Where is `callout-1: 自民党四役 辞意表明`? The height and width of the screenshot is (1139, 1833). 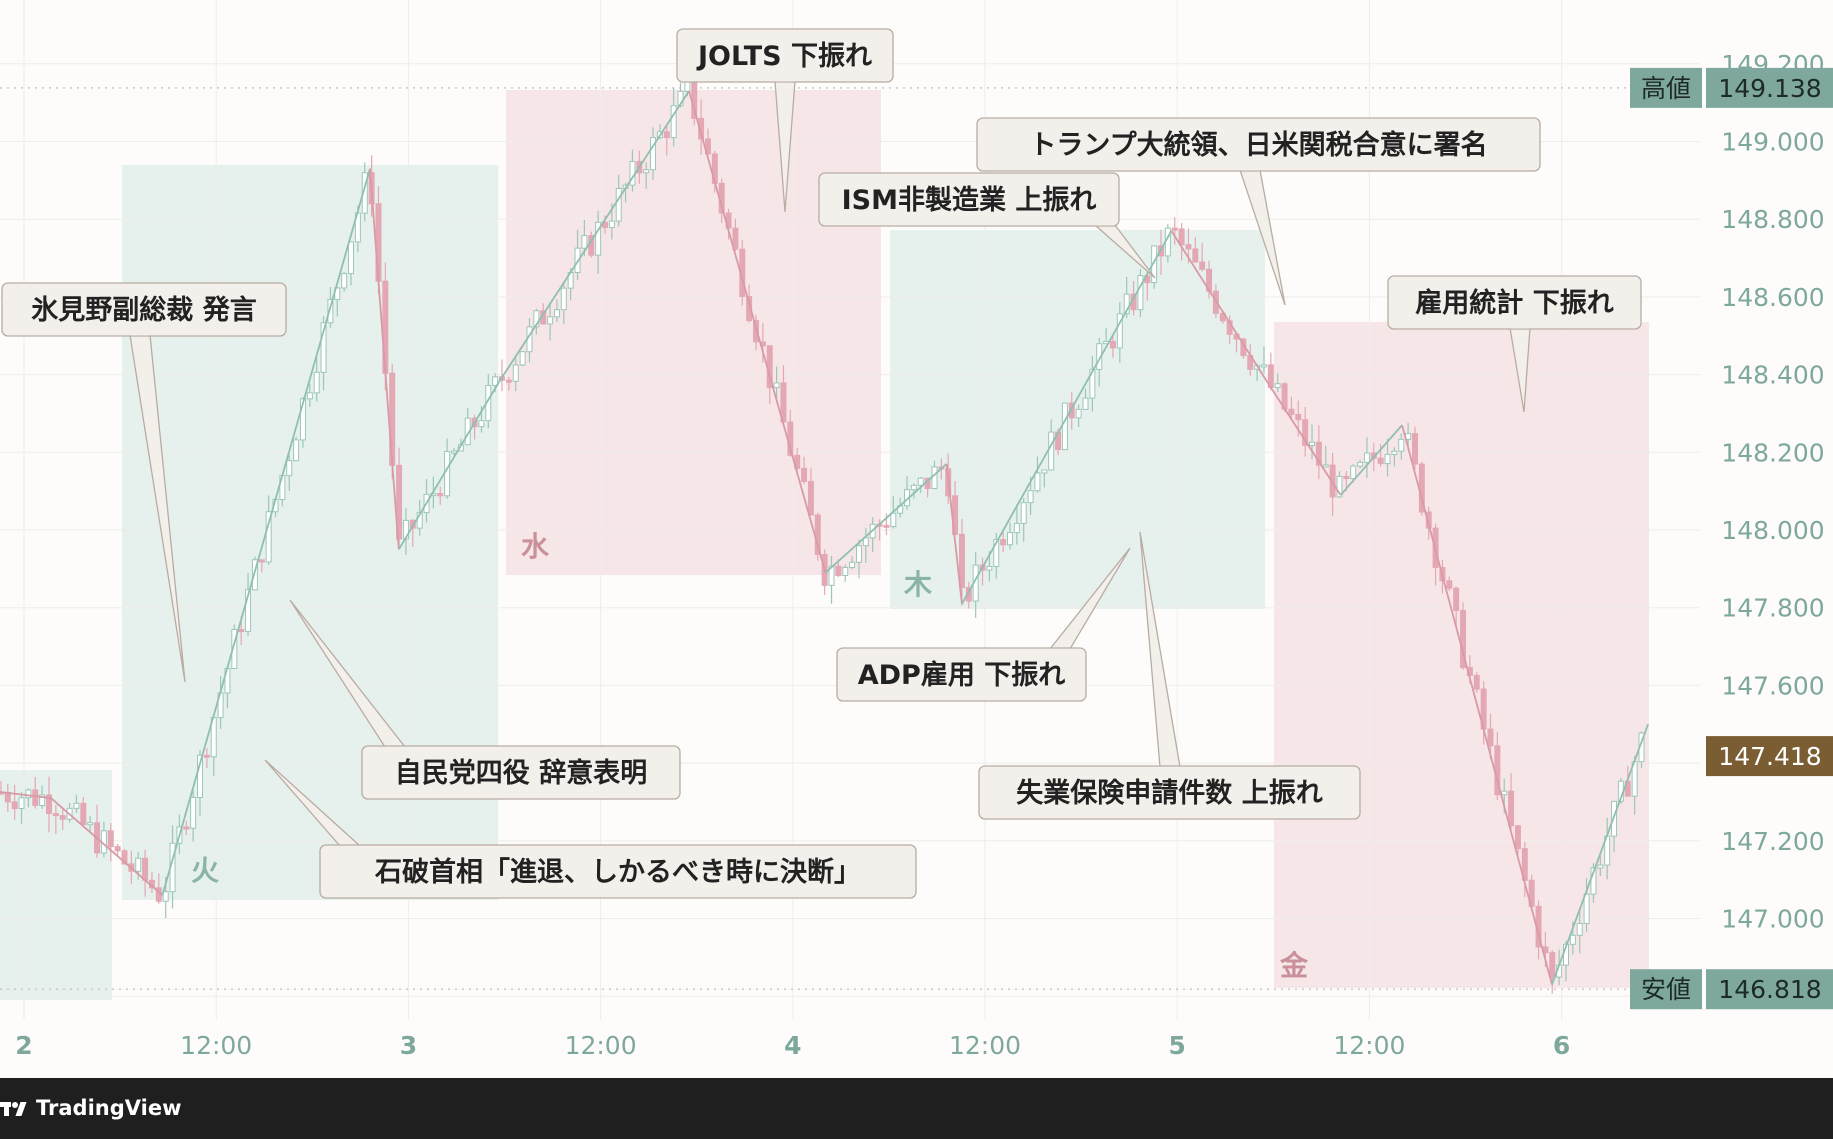
callout-1: 自民党四役 辞意表明 is located at coordinates (485, 699).